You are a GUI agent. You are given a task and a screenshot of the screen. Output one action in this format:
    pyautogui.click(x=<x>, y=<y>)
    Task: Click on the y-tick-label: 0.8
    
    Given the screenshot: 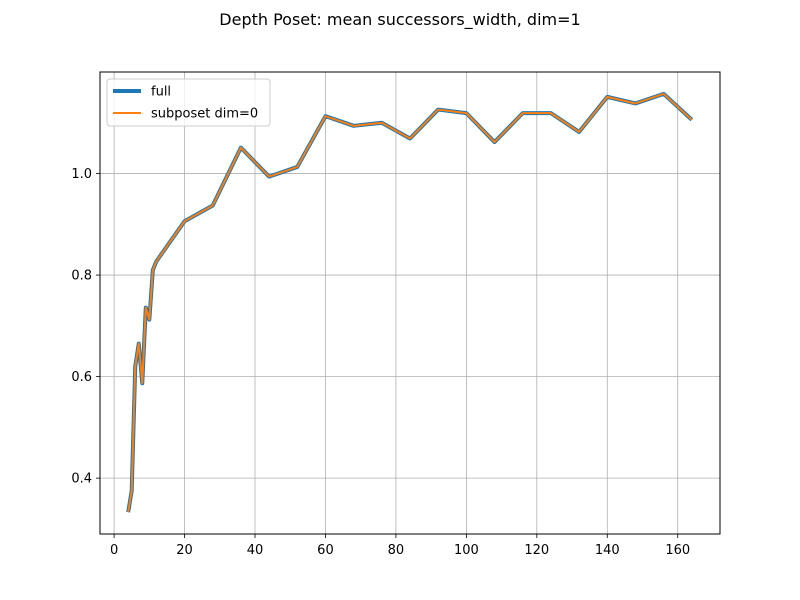 What is the action you would take?
    pyautogui.click(x=81, y=276)
    